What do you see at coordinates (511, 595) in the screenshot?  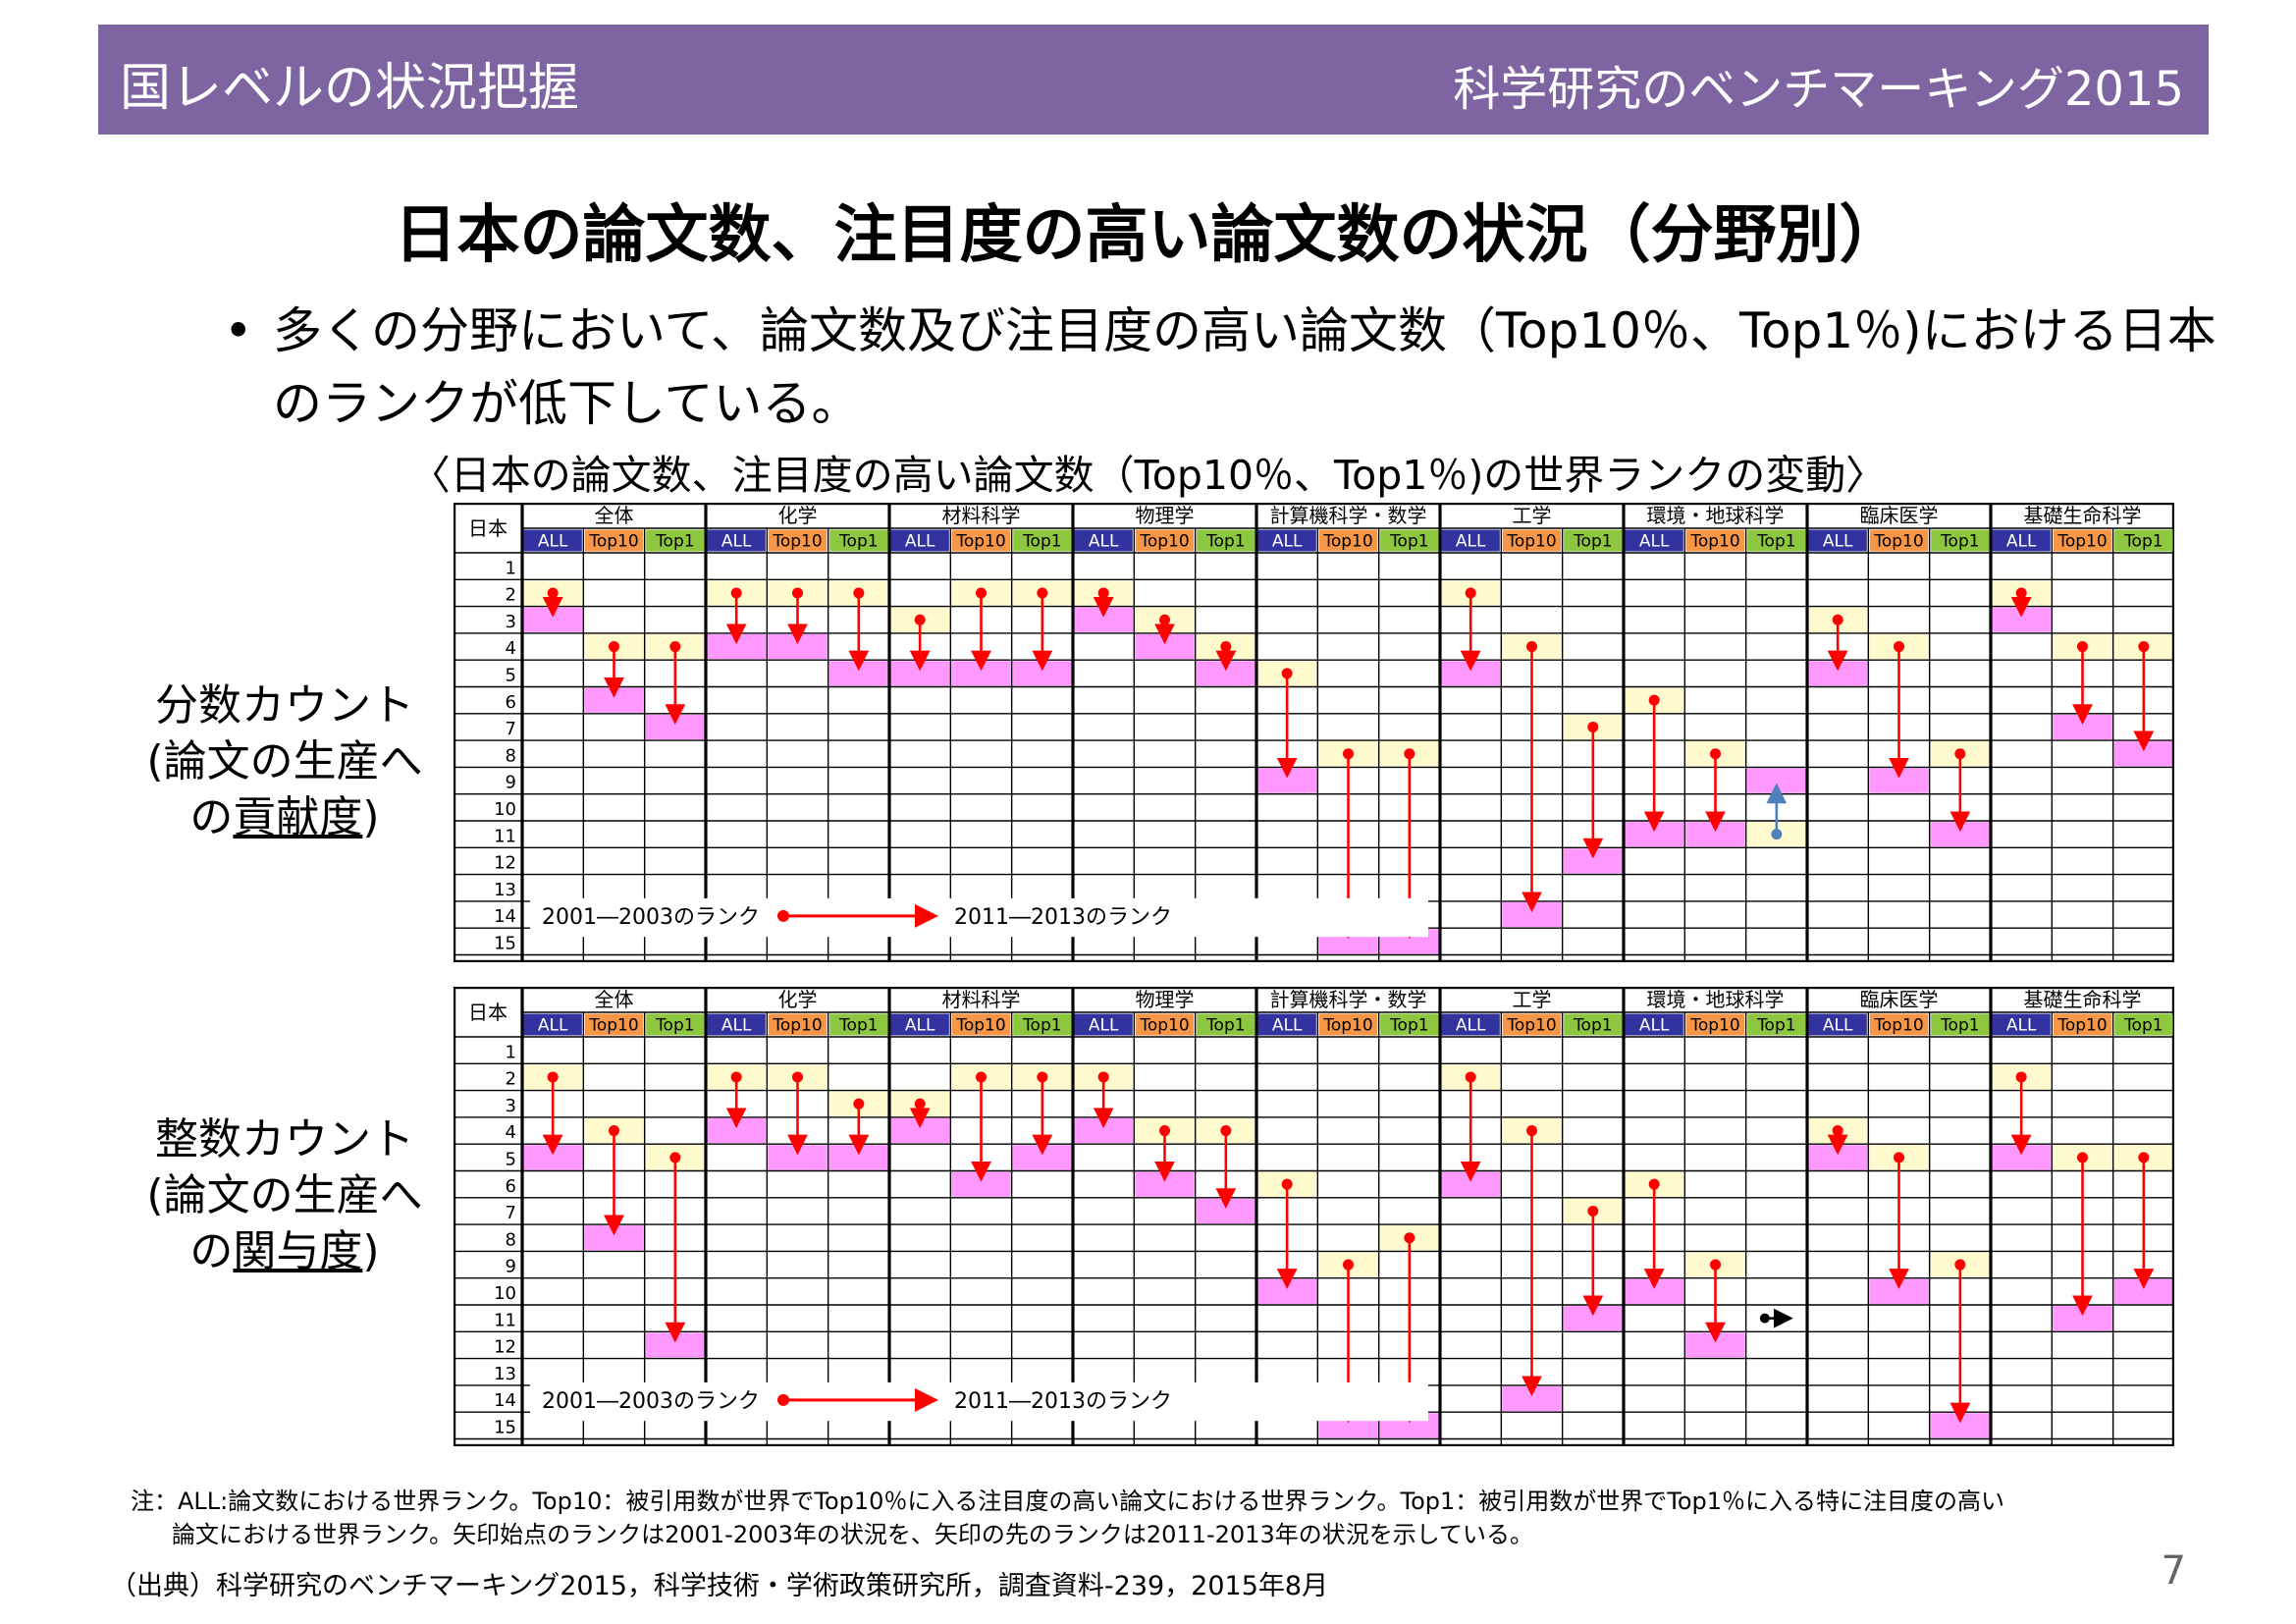 I see `rank-label: 2` at bounding box center [511, 595].